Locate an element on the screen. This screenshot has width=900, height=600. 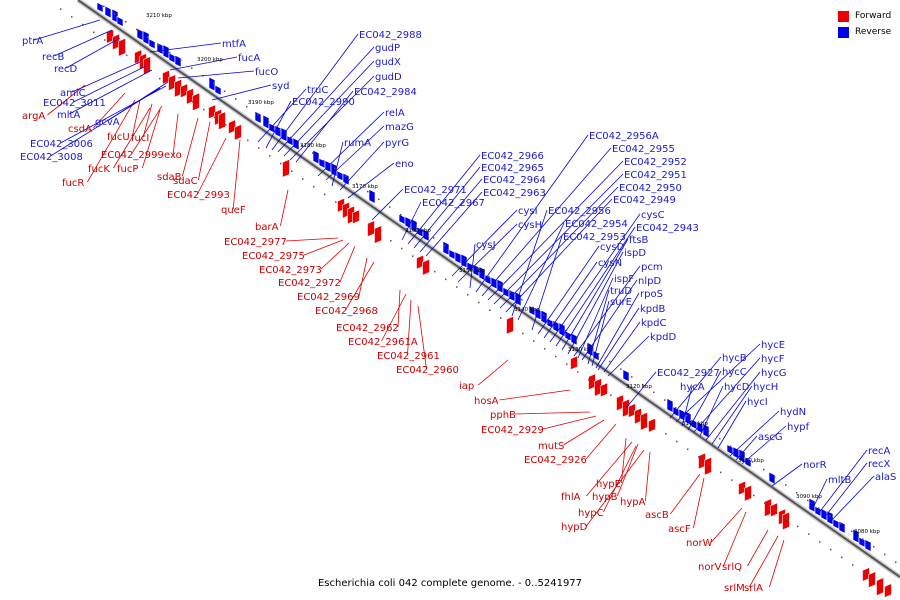
reverse-gene-label: pcm is located at coordinates (652, 267).